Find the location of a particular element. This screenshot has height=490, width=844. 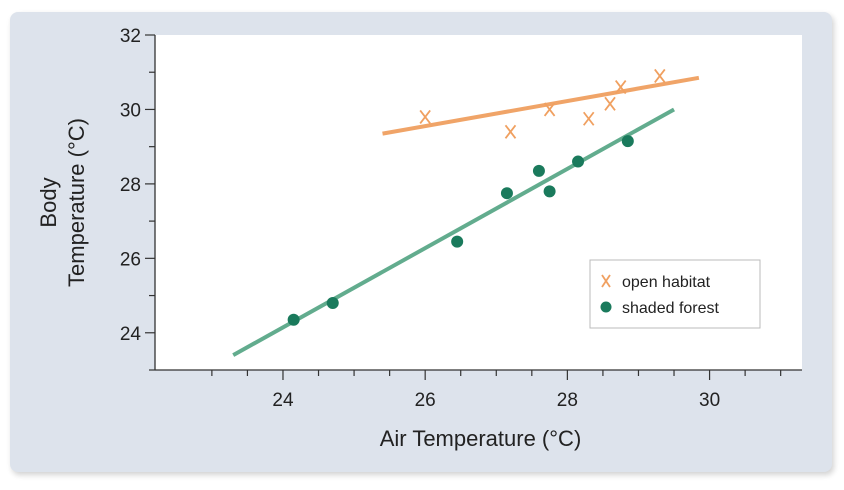

y-tick-label: 28 is located at coordinates (130, 185).